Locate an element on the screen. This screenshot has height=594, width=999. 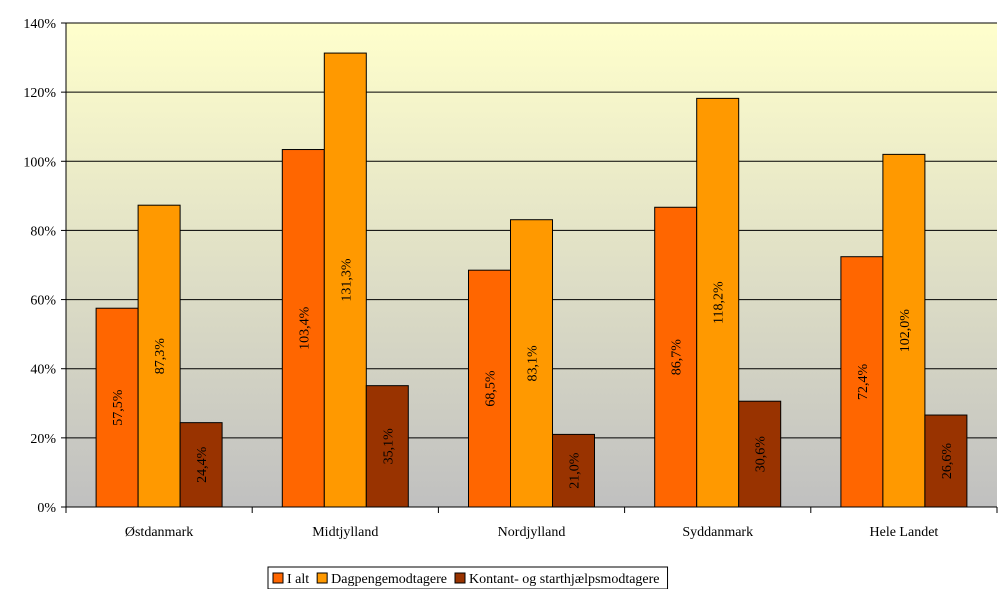
category-label: Nordjylland is located at coordinates (532, 532).